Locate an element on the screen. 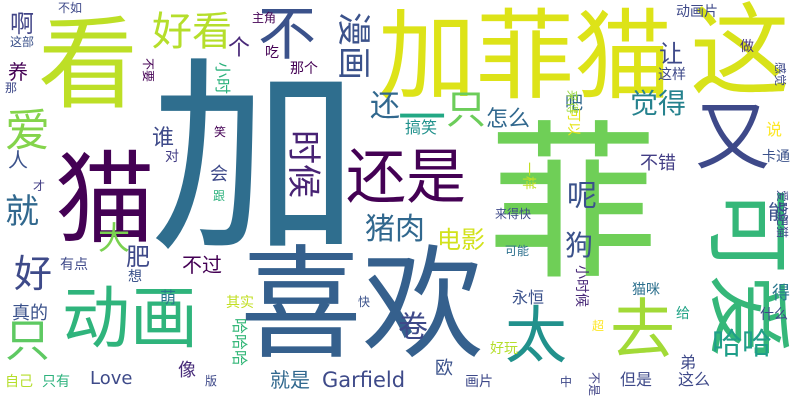  word-danshi: 但是 is located at coordinates (636, 379).